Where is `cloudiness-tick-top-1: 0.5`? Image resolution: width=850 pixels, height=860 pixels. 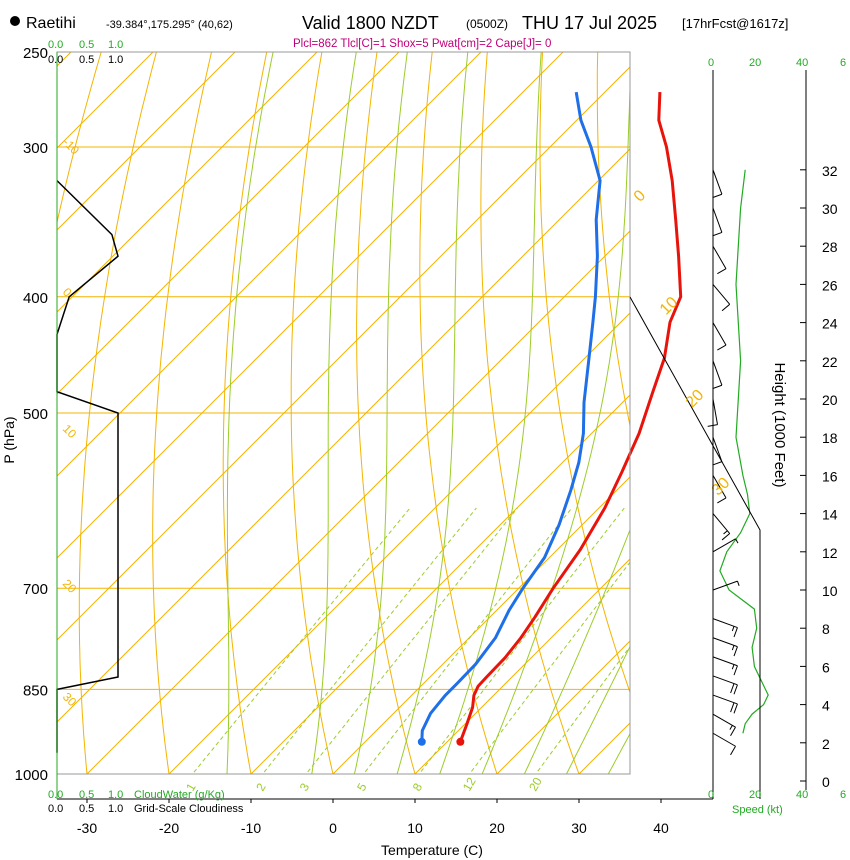 cloudiness-tick-top-1: 0.5 is located at coordinates (86, 60).